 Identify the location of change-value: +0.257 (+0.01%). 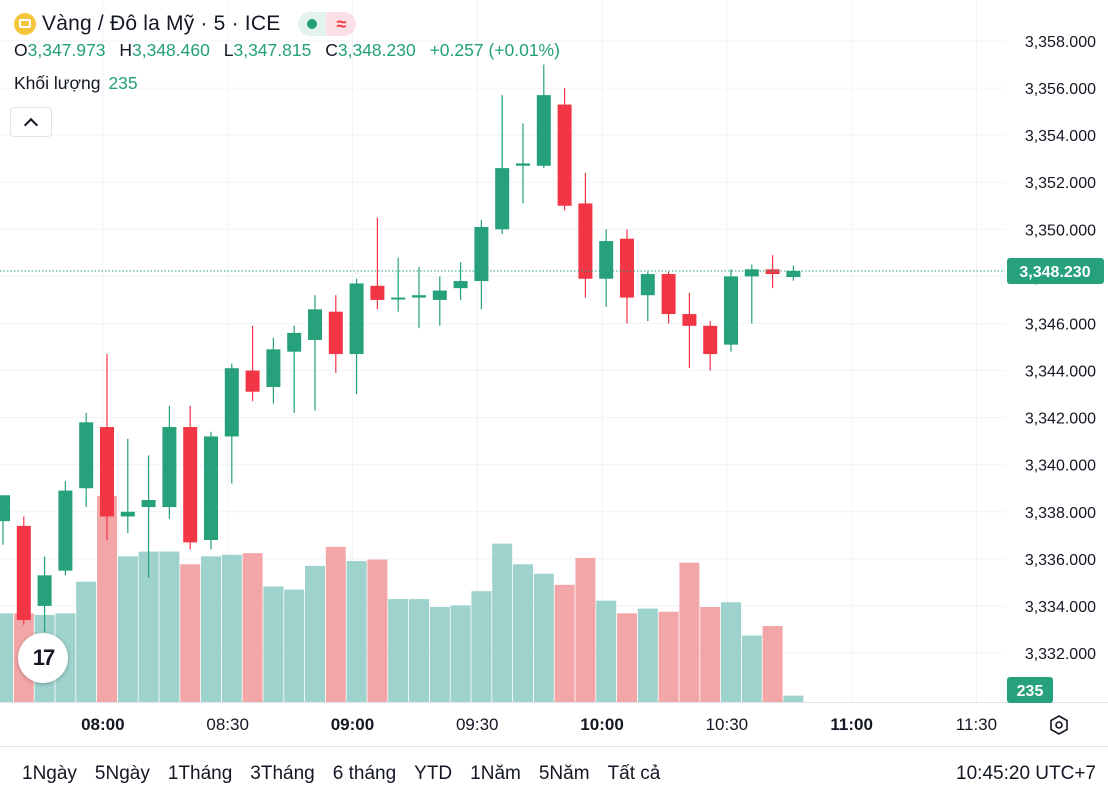
(494, 50).